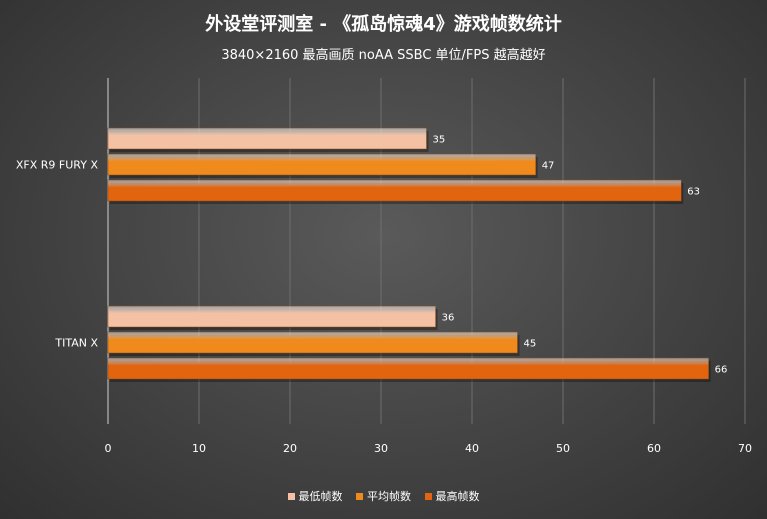 The width and height of the screenshot is (767, 519). What do you see at coordinates (108, 448) in the screenshot?
I see `x-tick-label: 0` at bounding box center [108, 448].